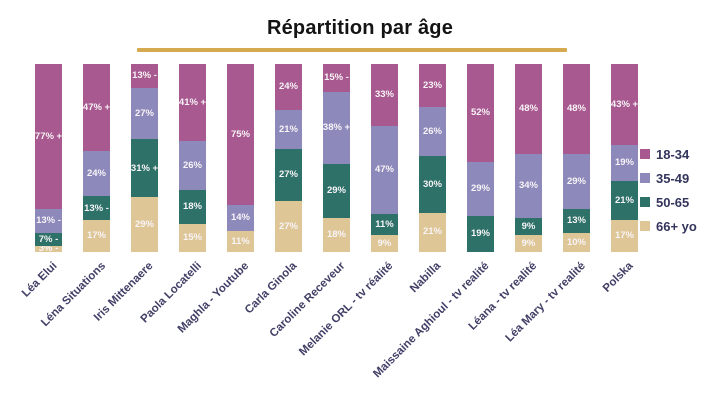 This screenshot has height=406, width=711. I want to click on bar-segment-35-49: 24%, so click(96, 174).